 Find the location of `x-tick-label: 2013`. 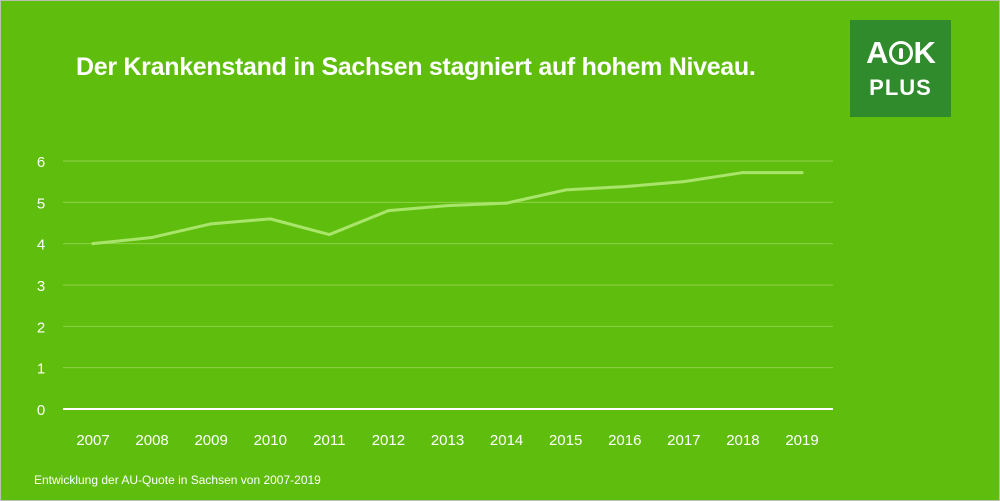

x-tick-label: 2013 is located at coordinates (447, 440).